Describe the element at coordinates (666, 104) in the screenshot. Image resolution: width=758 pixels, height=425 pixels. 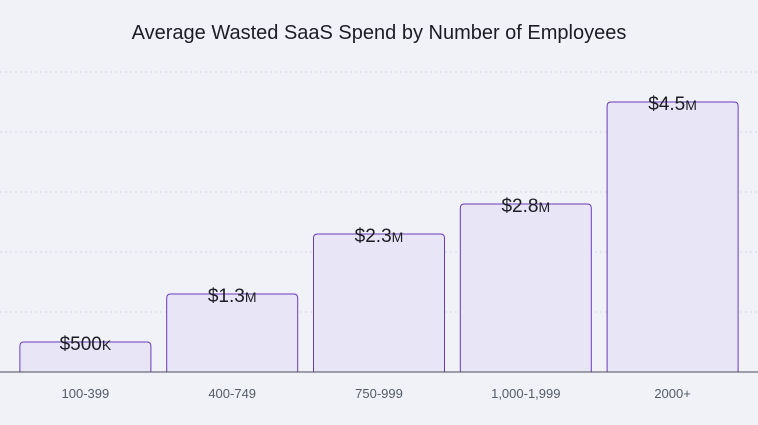
I see `value-amount: $4.5` at that location.